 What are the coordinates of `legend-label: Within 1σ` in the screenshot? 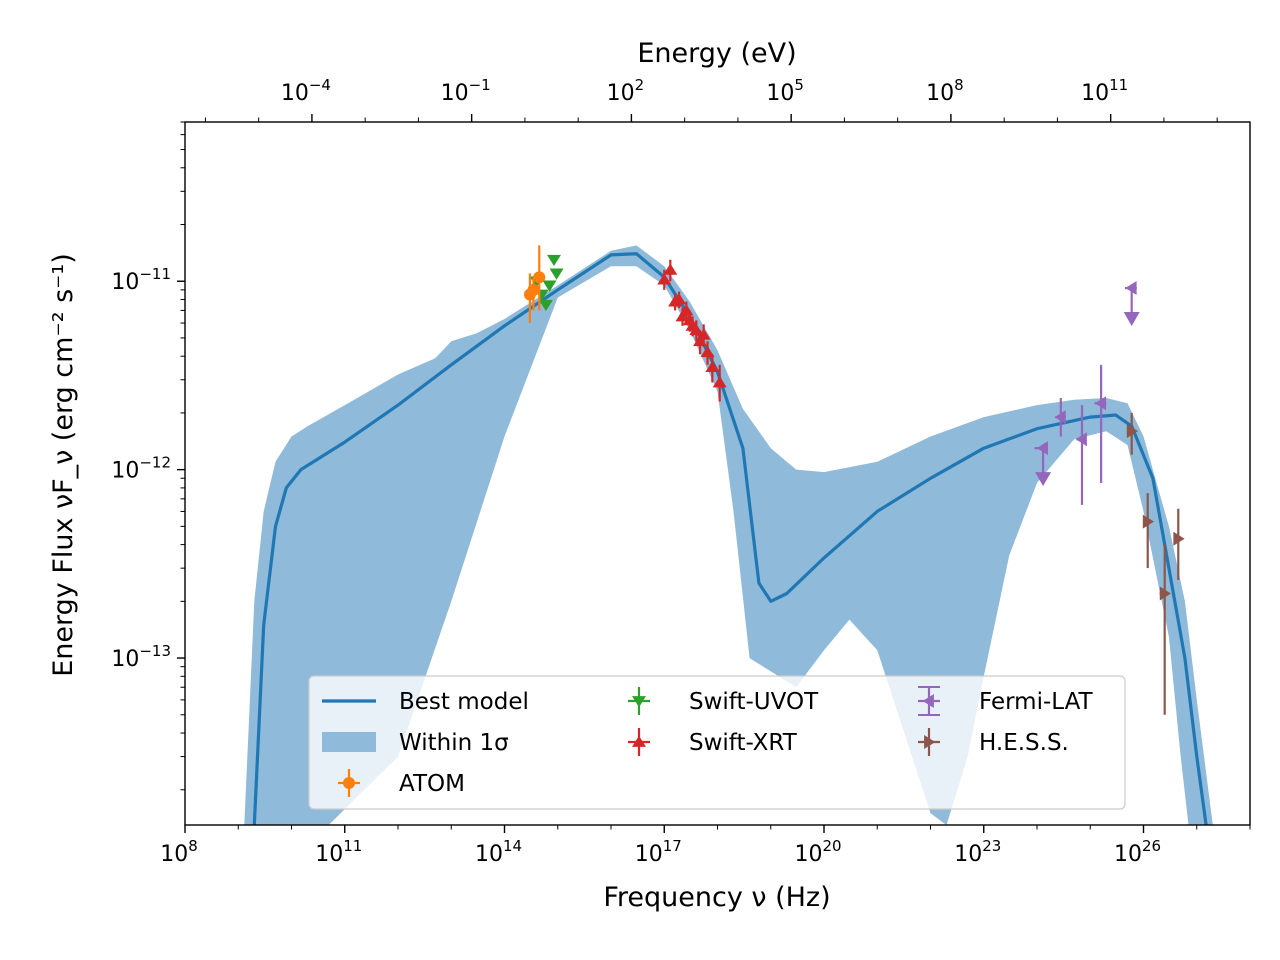 It's located at (454, 743).